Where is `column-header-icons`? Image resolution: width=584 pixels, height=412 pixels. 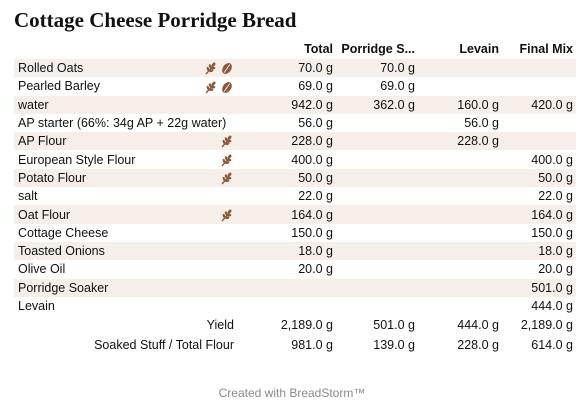
column-header-icons is located at coordinates (217, 49).